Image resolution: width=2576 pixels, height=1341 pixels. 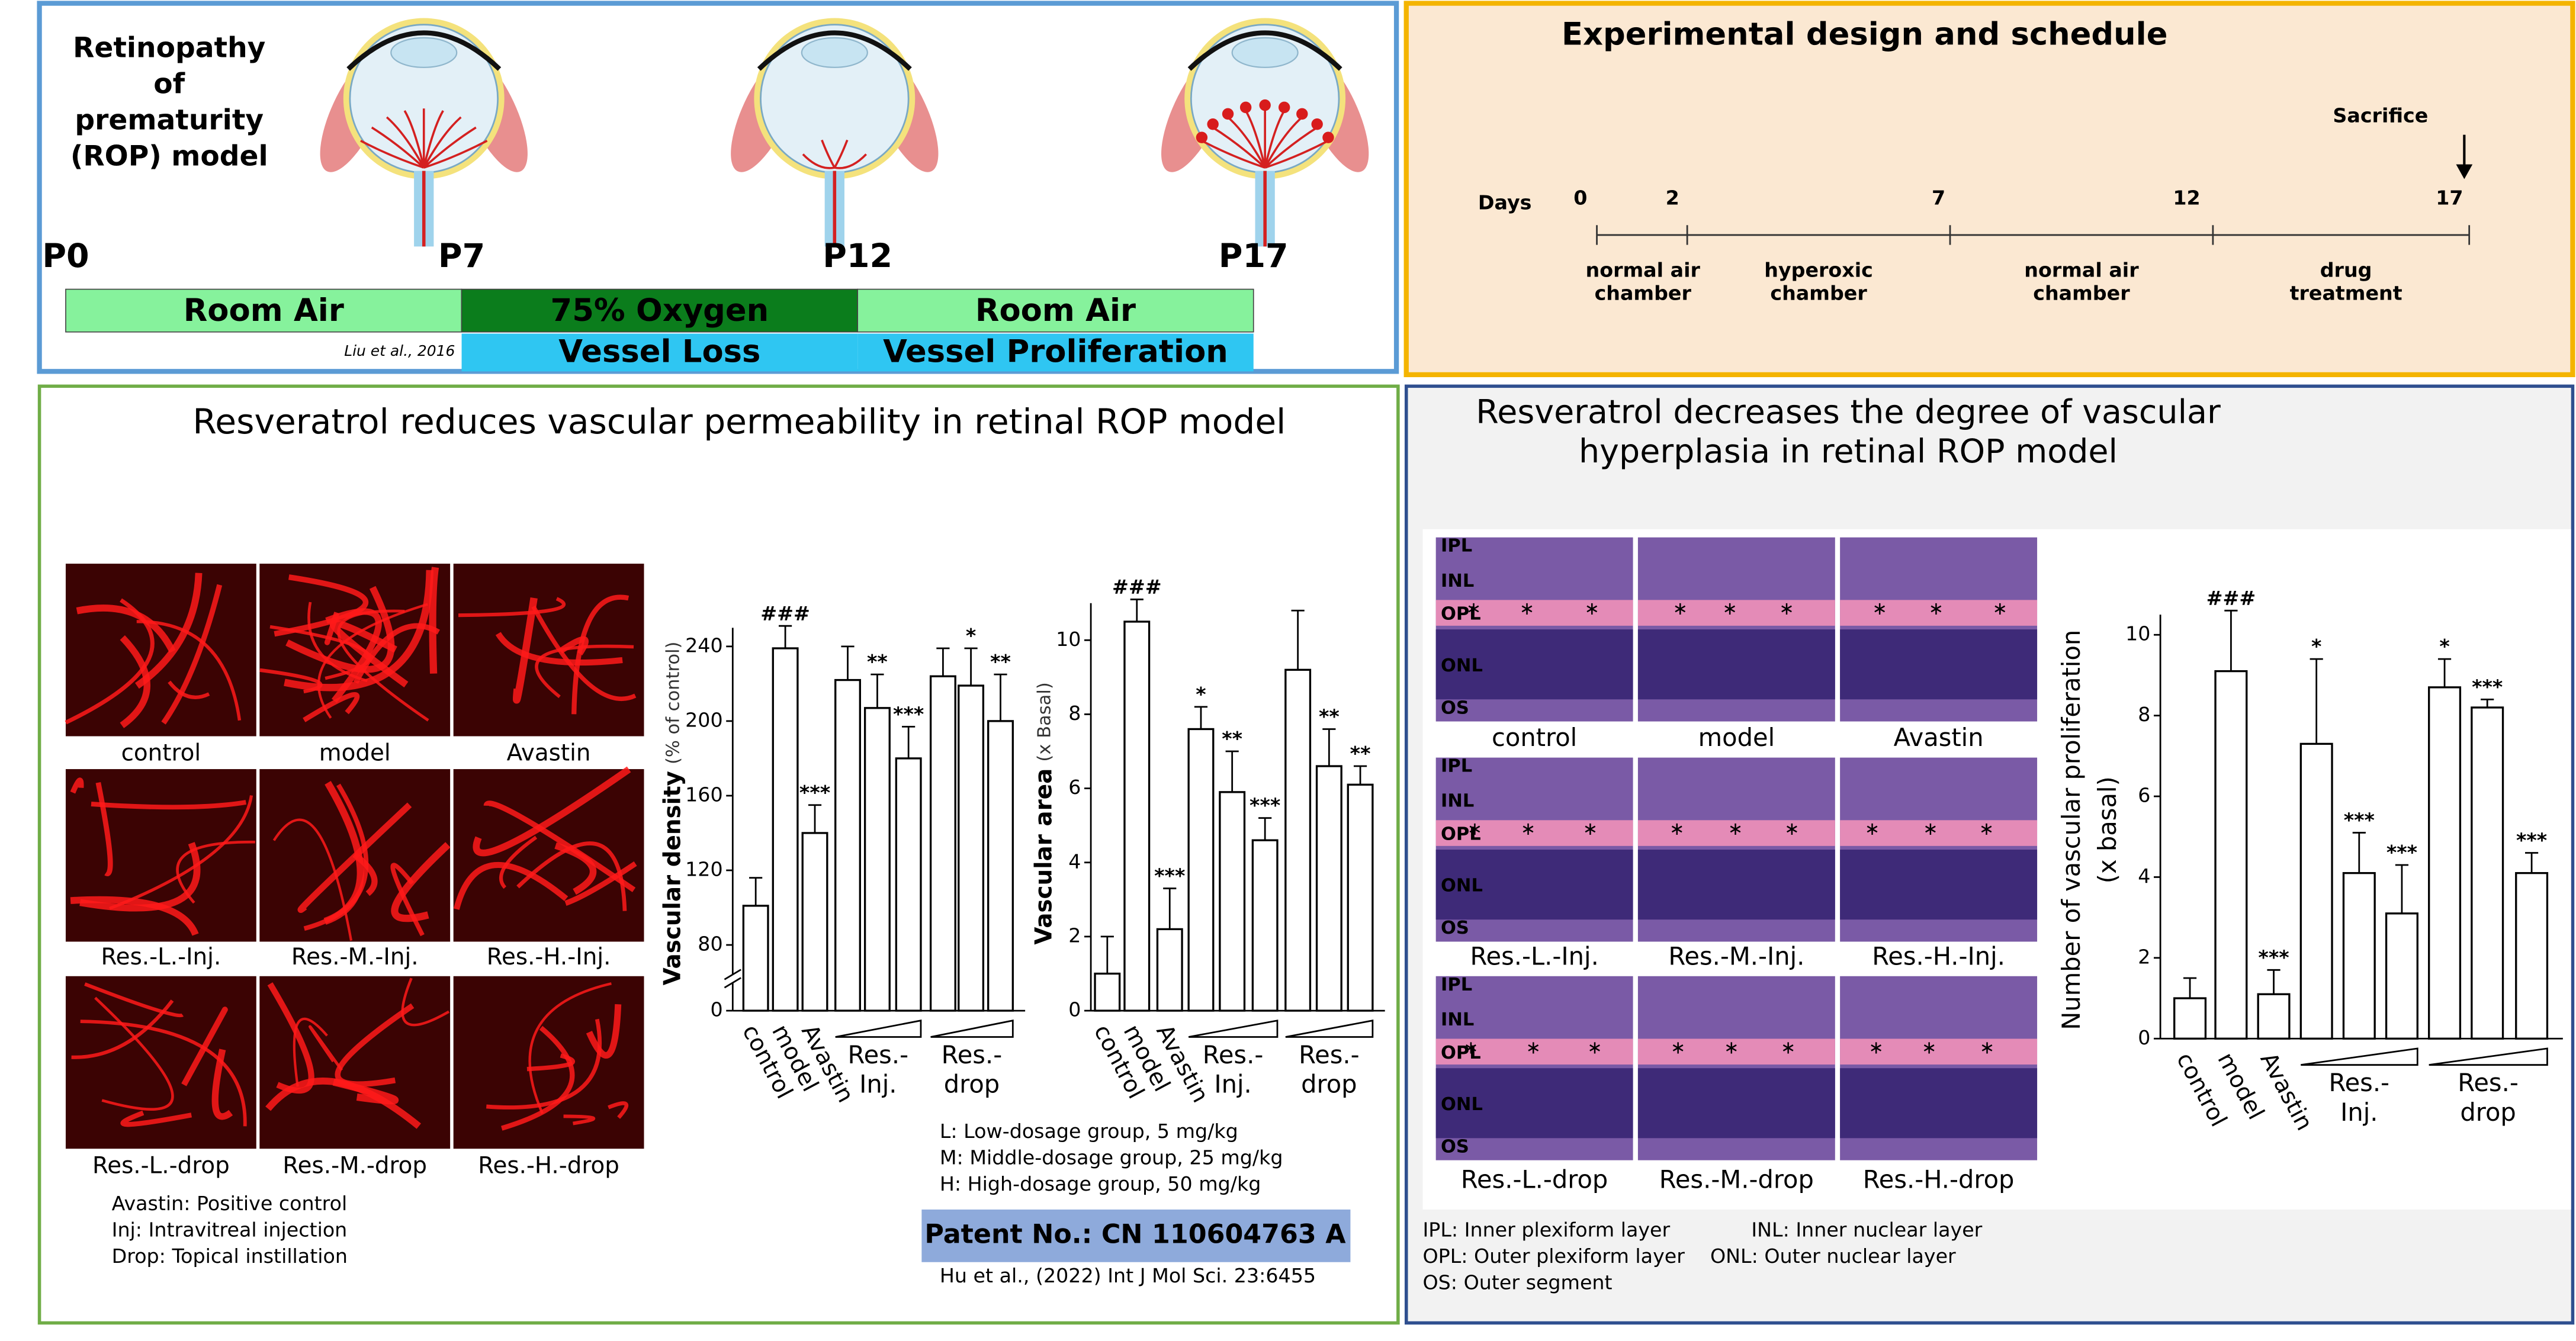 I want to click on rop-citation: Liu et al., 2016, so click(x=399, y=350).